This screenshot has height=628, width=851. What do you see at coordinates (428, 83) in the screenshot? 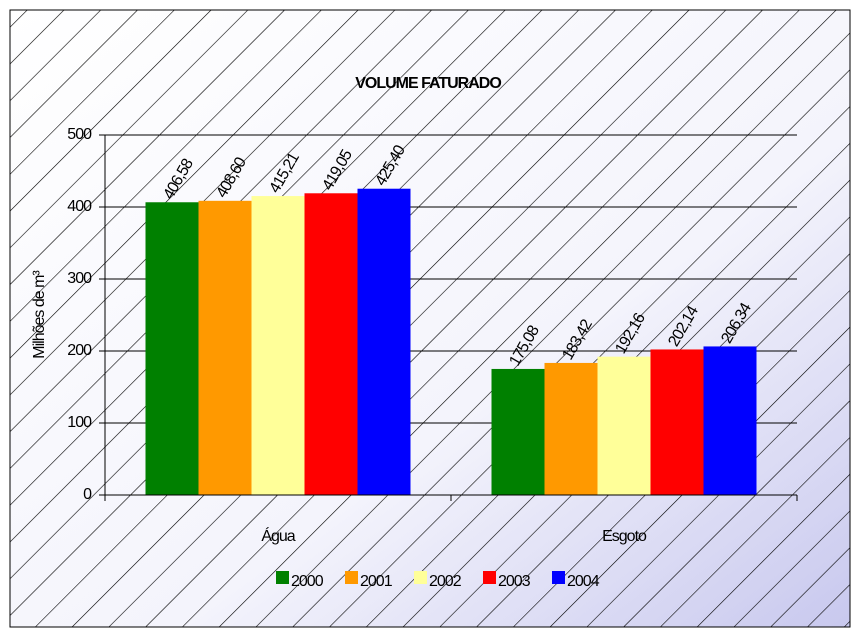
I see `chart-title: VOLUME FATURADO` at bounding box center [428, 83].